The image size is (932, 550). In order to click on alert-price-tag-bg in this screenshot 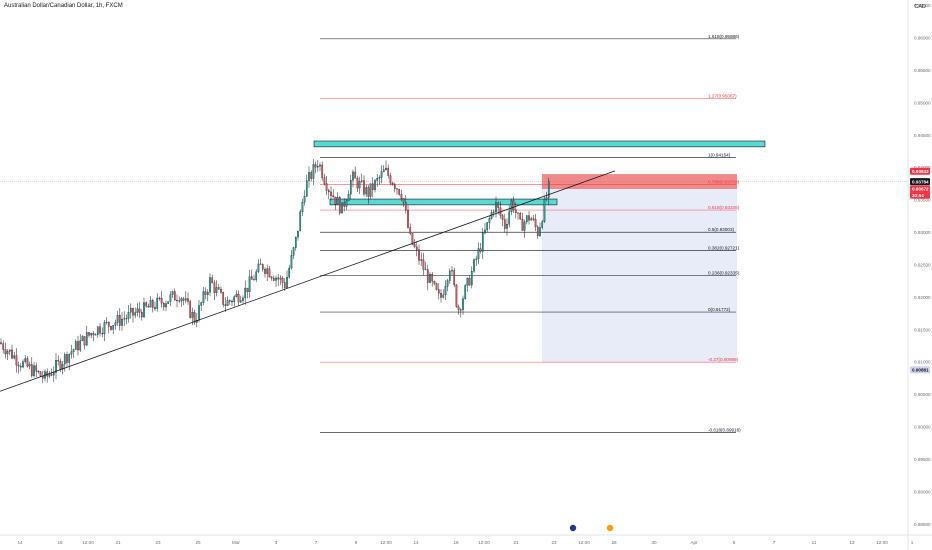, I will do `click(920, 171)`.